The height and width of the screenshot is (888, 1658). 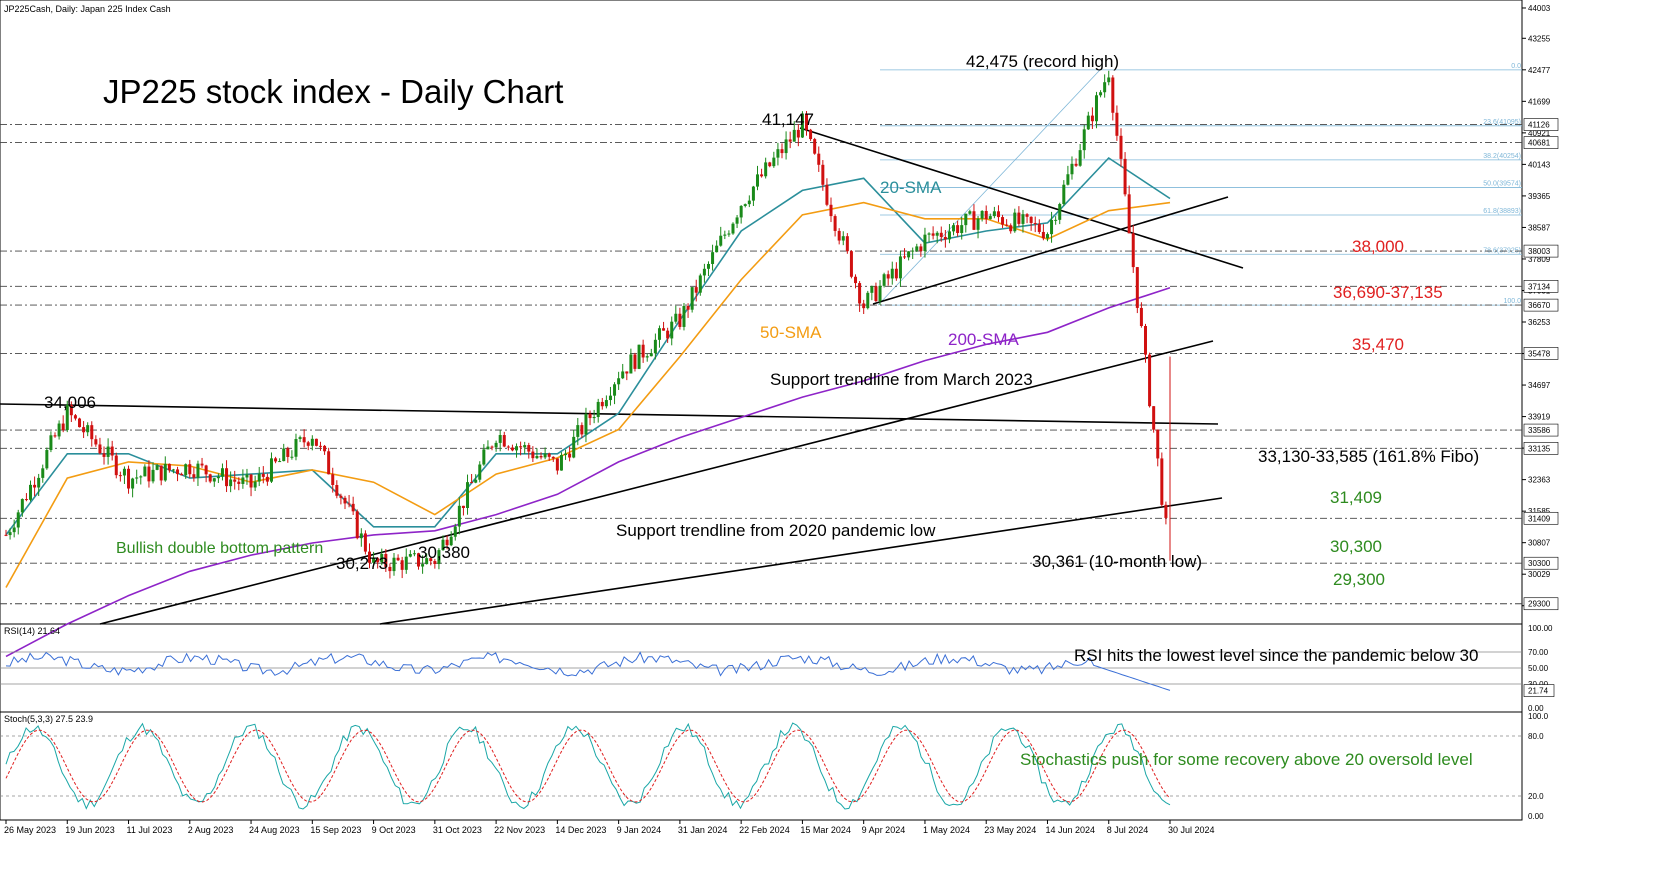 What do you see at coordinates (1539, 143) in the screenshot?
I see `price-marker-label: 40681` at bounding box center [1539, 143].